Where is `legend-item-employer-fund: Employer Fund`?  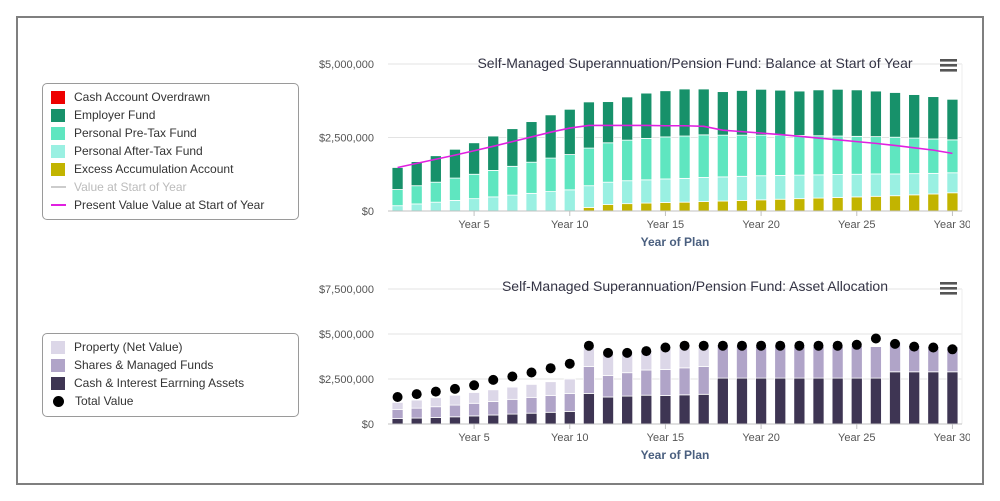
legend-item-employer-fund: Employer Fund is located at coordinates (170, 115).